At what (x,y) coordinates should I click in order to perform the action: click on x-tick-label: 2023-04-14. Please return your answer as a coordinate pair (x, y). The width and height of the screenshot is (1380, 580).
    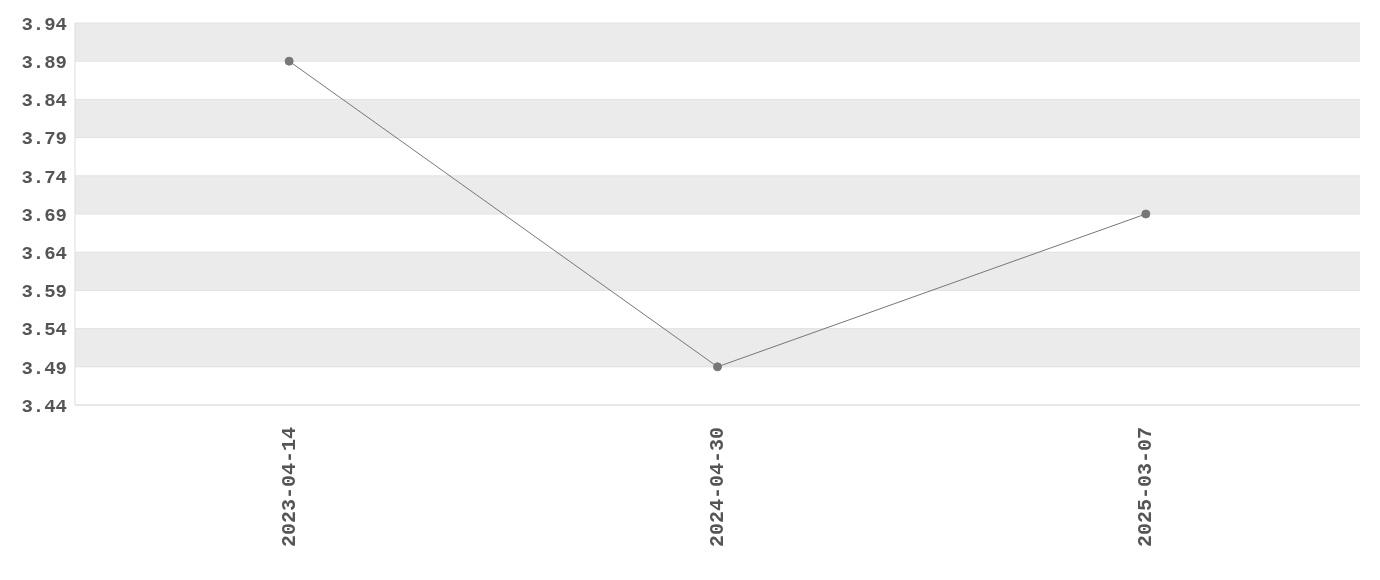
    Looking at the image, I should click on (289, 487).